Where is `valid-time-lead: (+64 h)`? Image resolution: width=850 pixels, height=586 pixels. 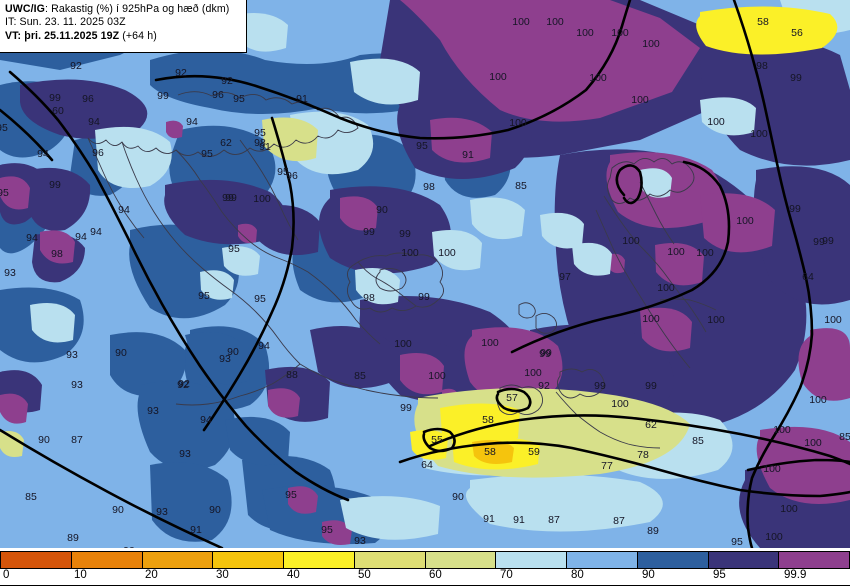 valid-time-lead: (+64 h) is located at coordinates (138, 35).